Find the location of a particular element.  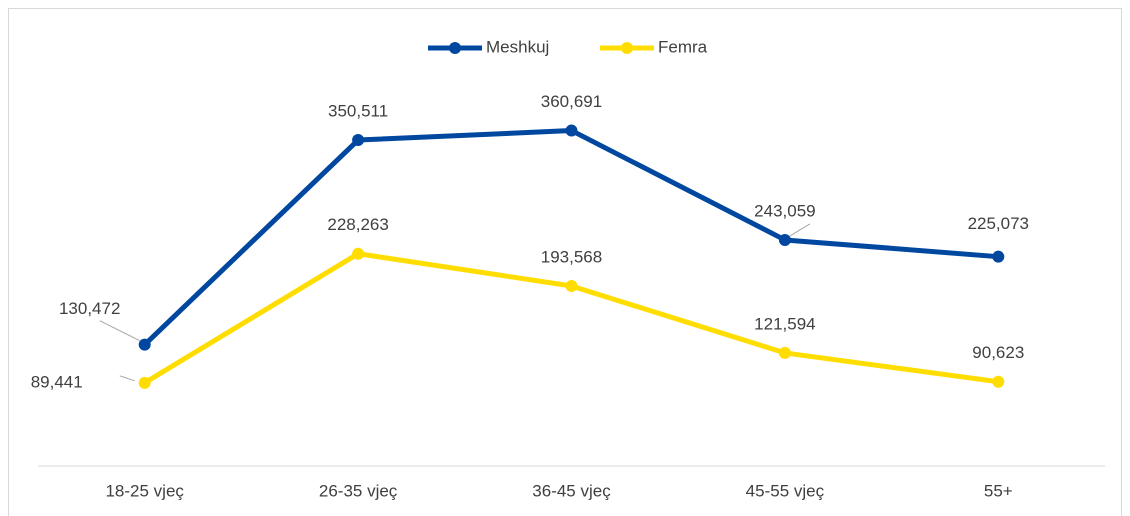

x-tick-label: 55+ is located at coordinates (998, 490).